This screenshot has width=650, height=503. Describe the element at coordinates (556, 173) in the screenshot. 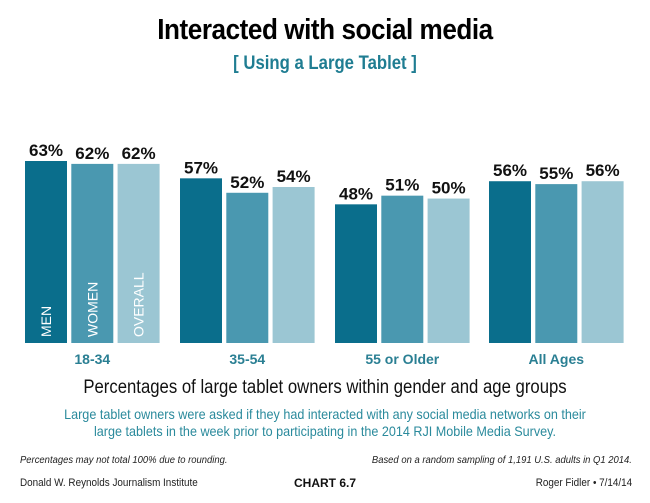

I see `value-label: 55%` at that location.